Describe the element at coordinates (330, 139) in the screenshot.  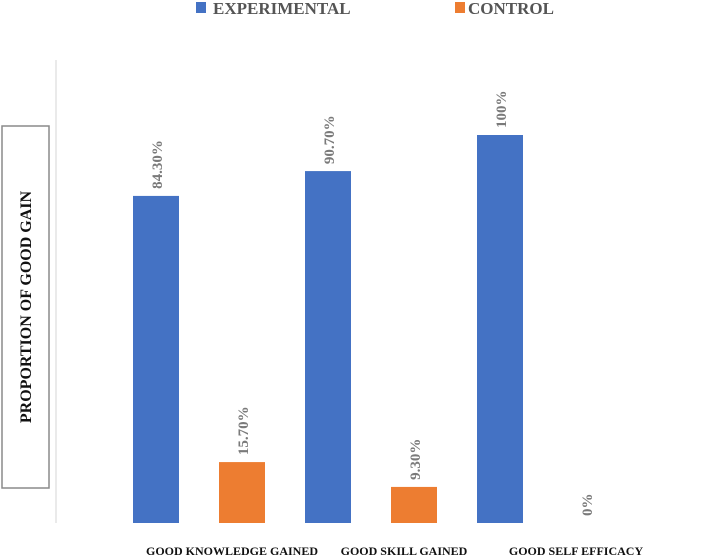
I see `data-label-experimental-good-skill-gained: 90.70%` at that location.